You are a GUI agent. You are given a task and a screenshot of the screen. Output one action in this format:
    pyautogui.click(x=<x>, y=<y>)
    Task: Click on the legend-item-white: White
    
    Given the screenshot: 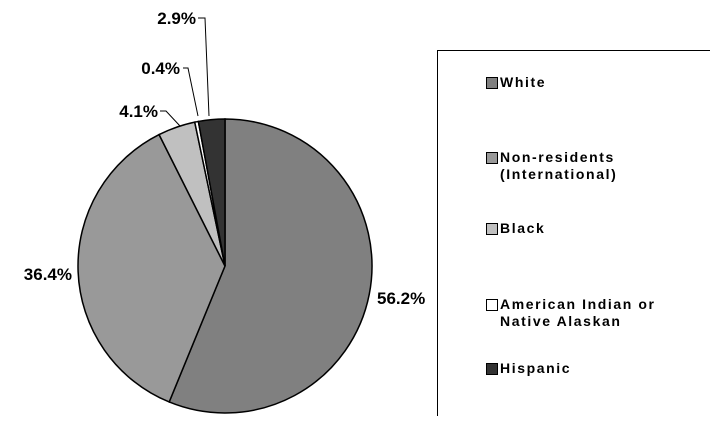 What is the action you would take?
    pyautogui.click(x=516, y=82)
    